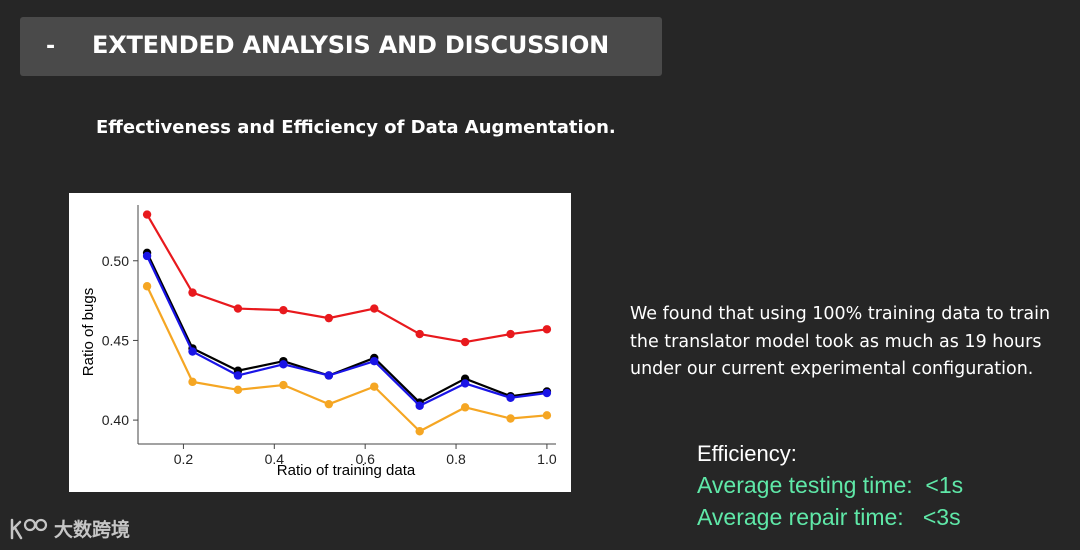  I want to click on testing-time-text: Average testing time: <1s, so click(830, 485).